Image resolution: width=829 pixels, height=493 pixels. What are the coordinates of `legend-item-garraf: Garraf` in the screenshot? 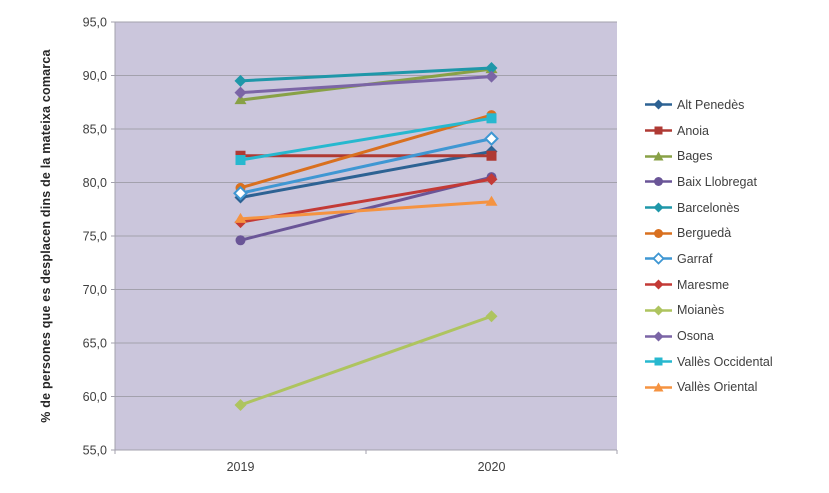 It's located at (737, 259).